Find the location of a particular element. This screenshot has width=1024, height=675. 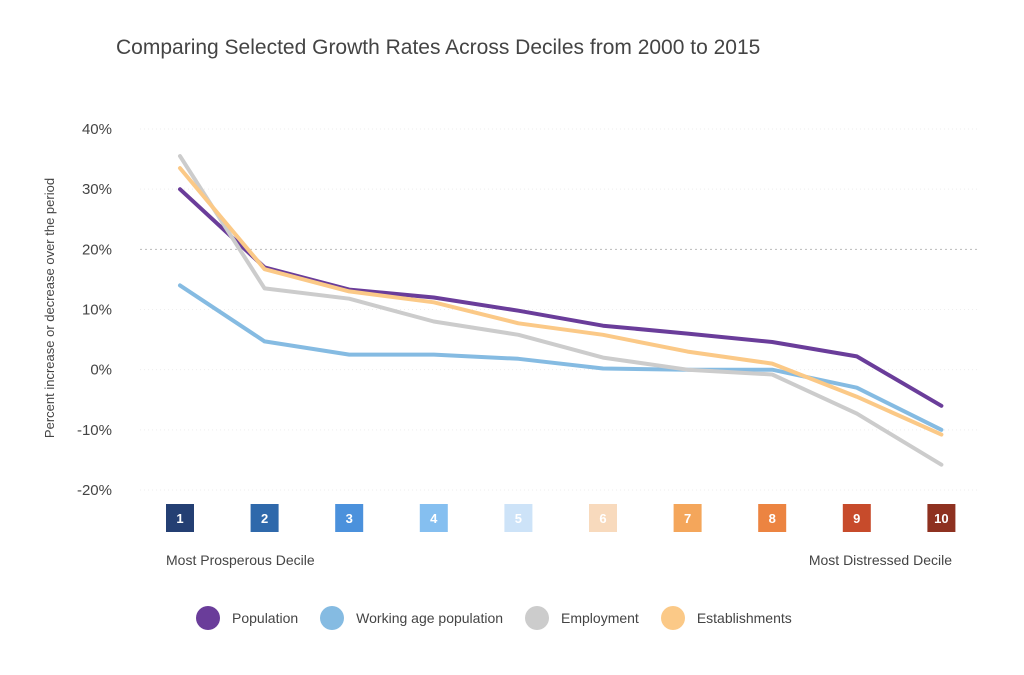

decile-label: 1 is located at coordinates (179, 518).